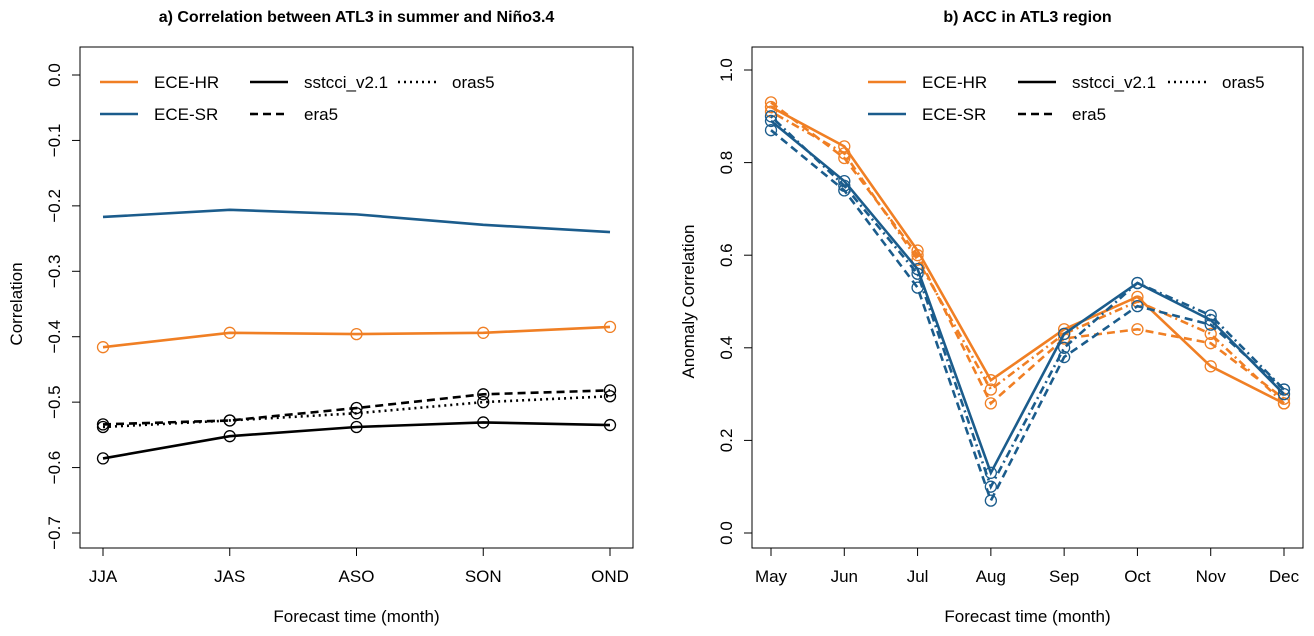 The height and width of the screenshot is (636, 1314). Describe the element at coordinates (726, 163) in the screenshot. I see `y-tick-label: 0.8` at that location.